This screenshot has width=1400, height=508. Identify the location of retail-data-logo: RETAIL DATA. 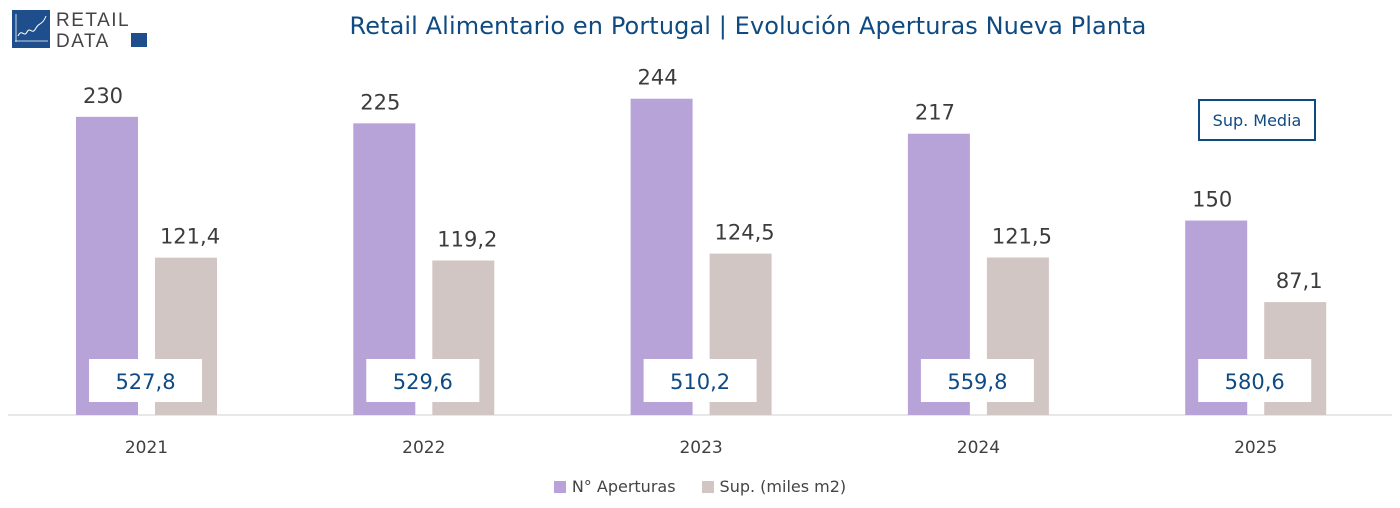
(79, 30).